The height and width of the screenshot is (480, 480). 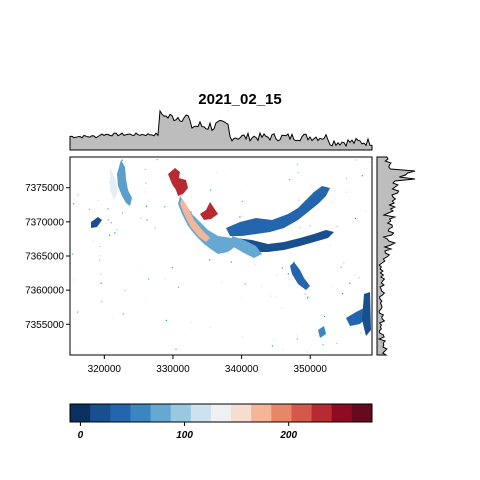 I want to click on colorbar-tick-label: 100, so click(x=184, y=435).